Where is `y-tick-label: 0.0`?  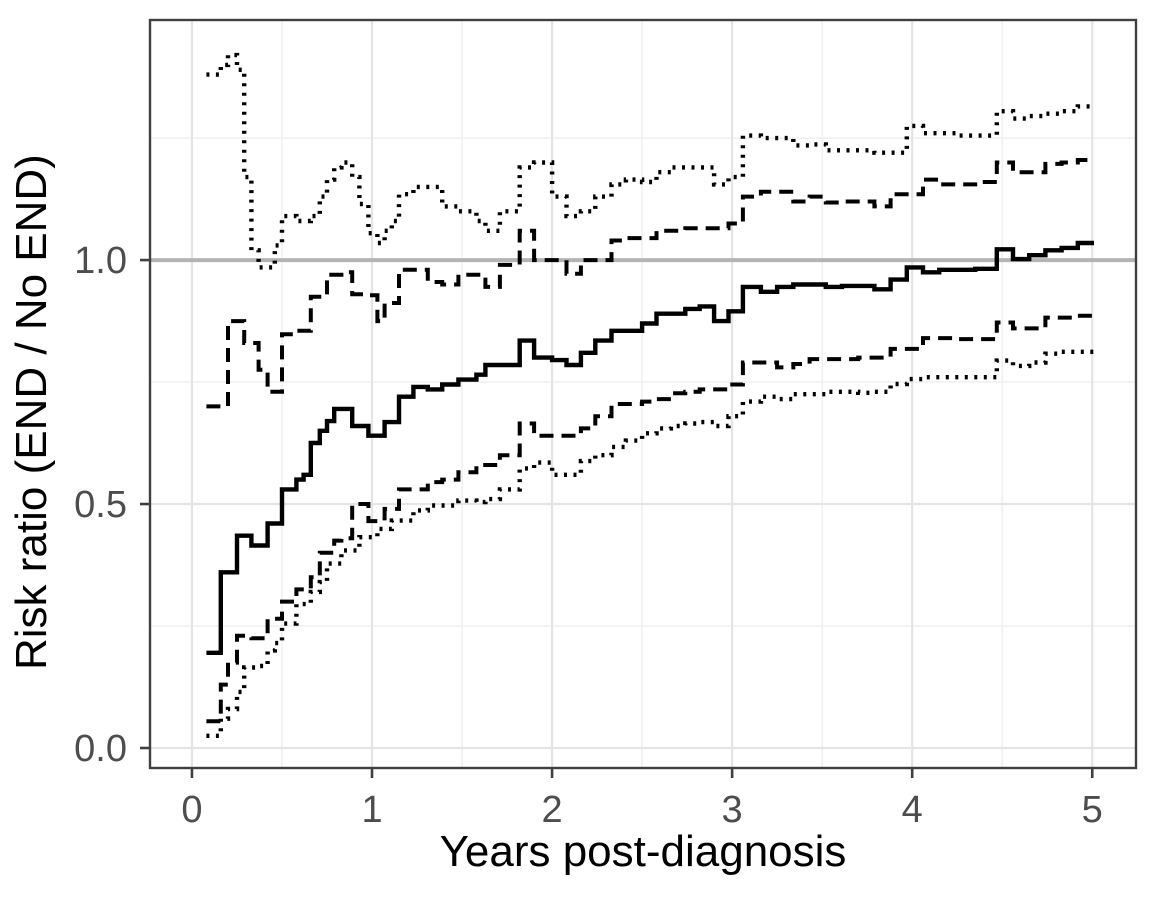
y-tick-label: 0.0 is located at coordinates (100, 749).